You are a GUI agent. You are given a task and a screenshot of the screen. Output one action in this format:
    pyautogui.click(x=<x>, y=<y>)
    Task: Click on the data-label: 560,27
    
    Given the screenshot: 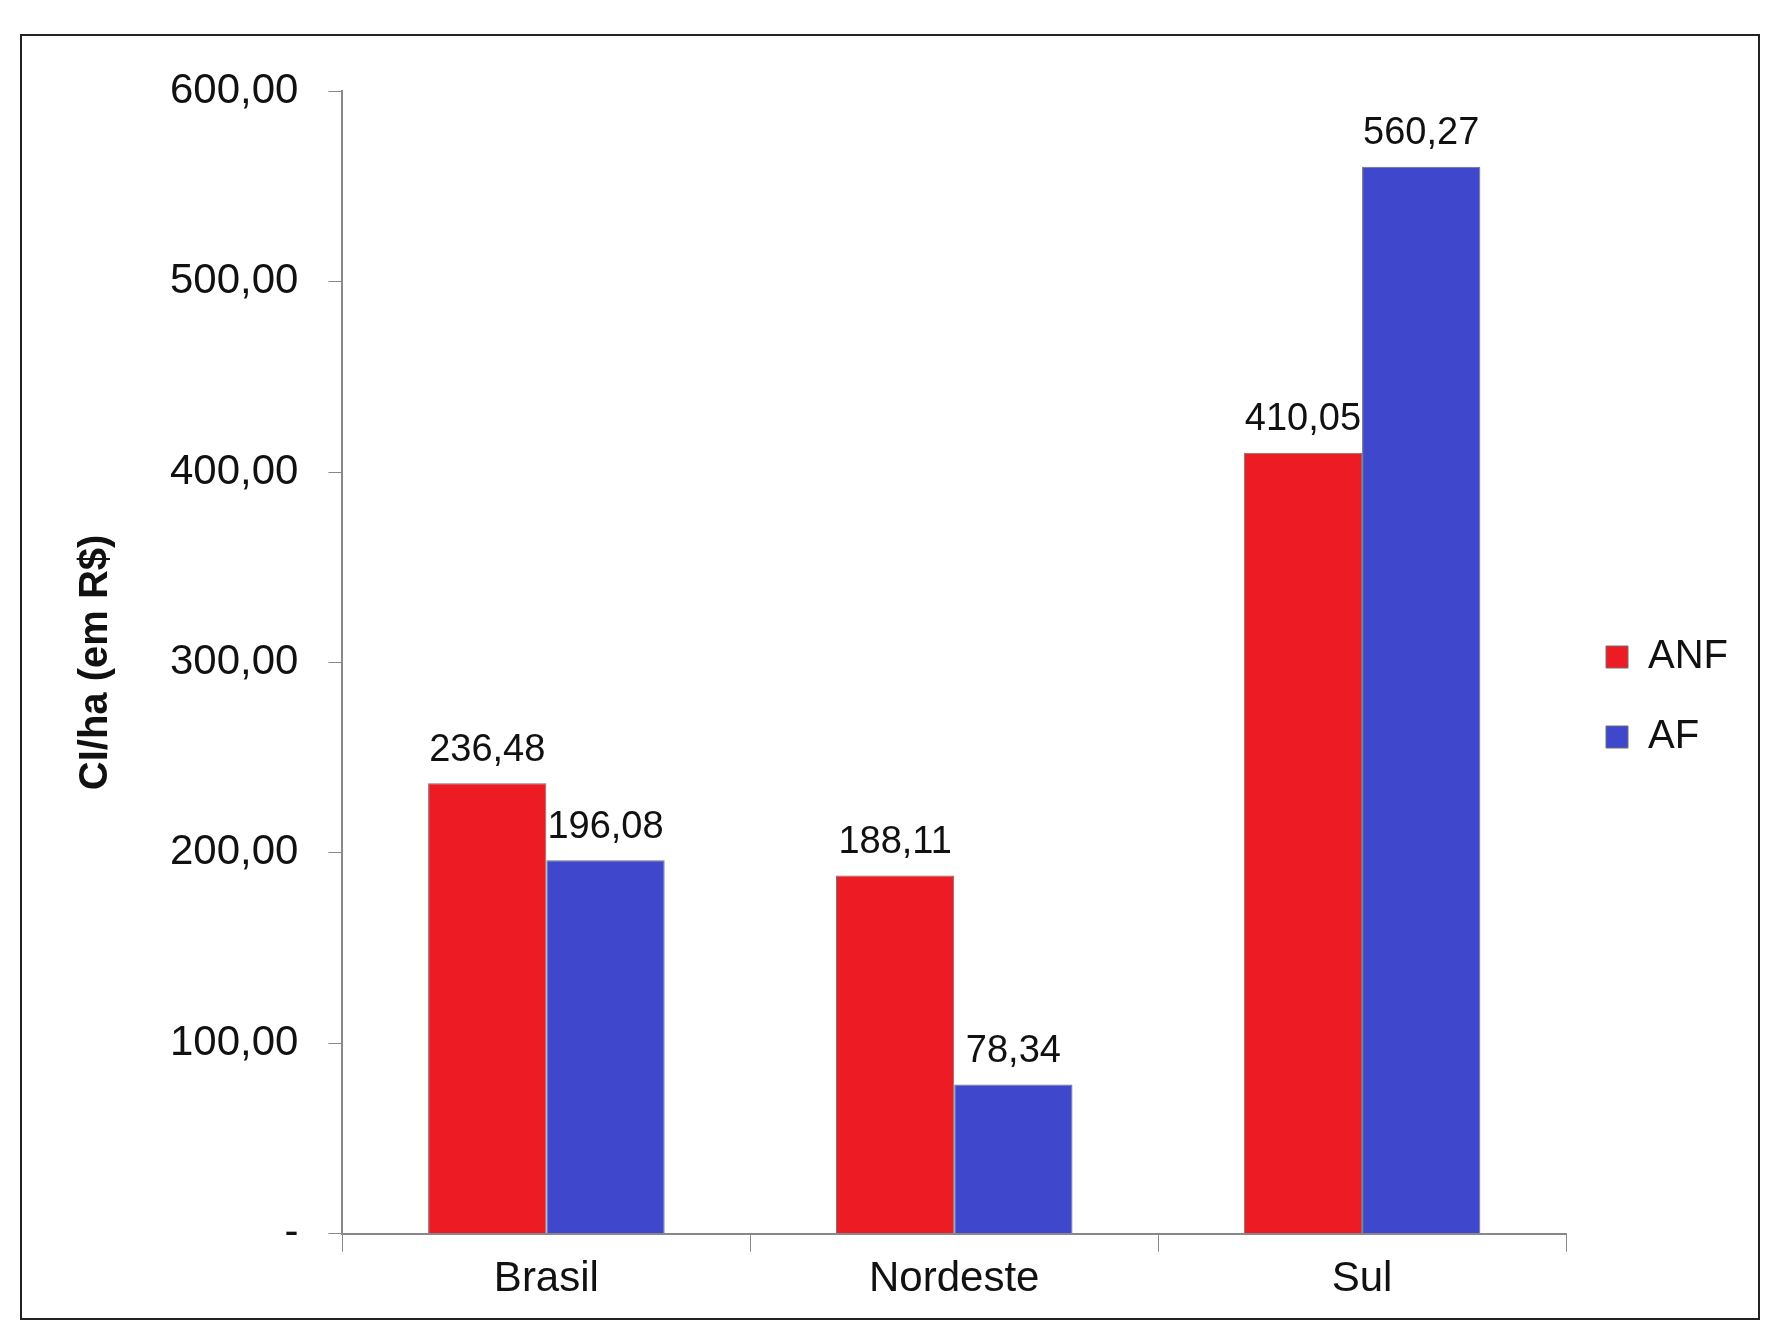 What is the action you would take?
    pyautogui.click(x=1421, y=131)
    